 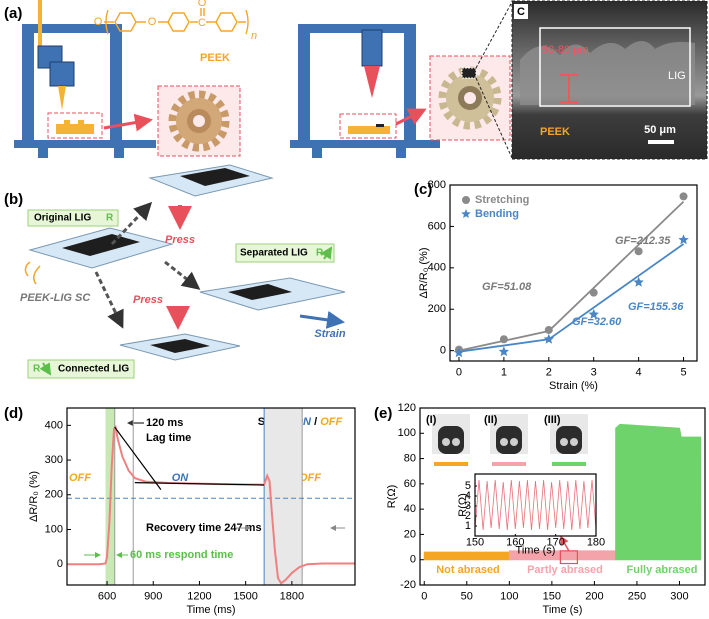 I want to click on polymer-name: PEEK, so click(x=215, y=58).